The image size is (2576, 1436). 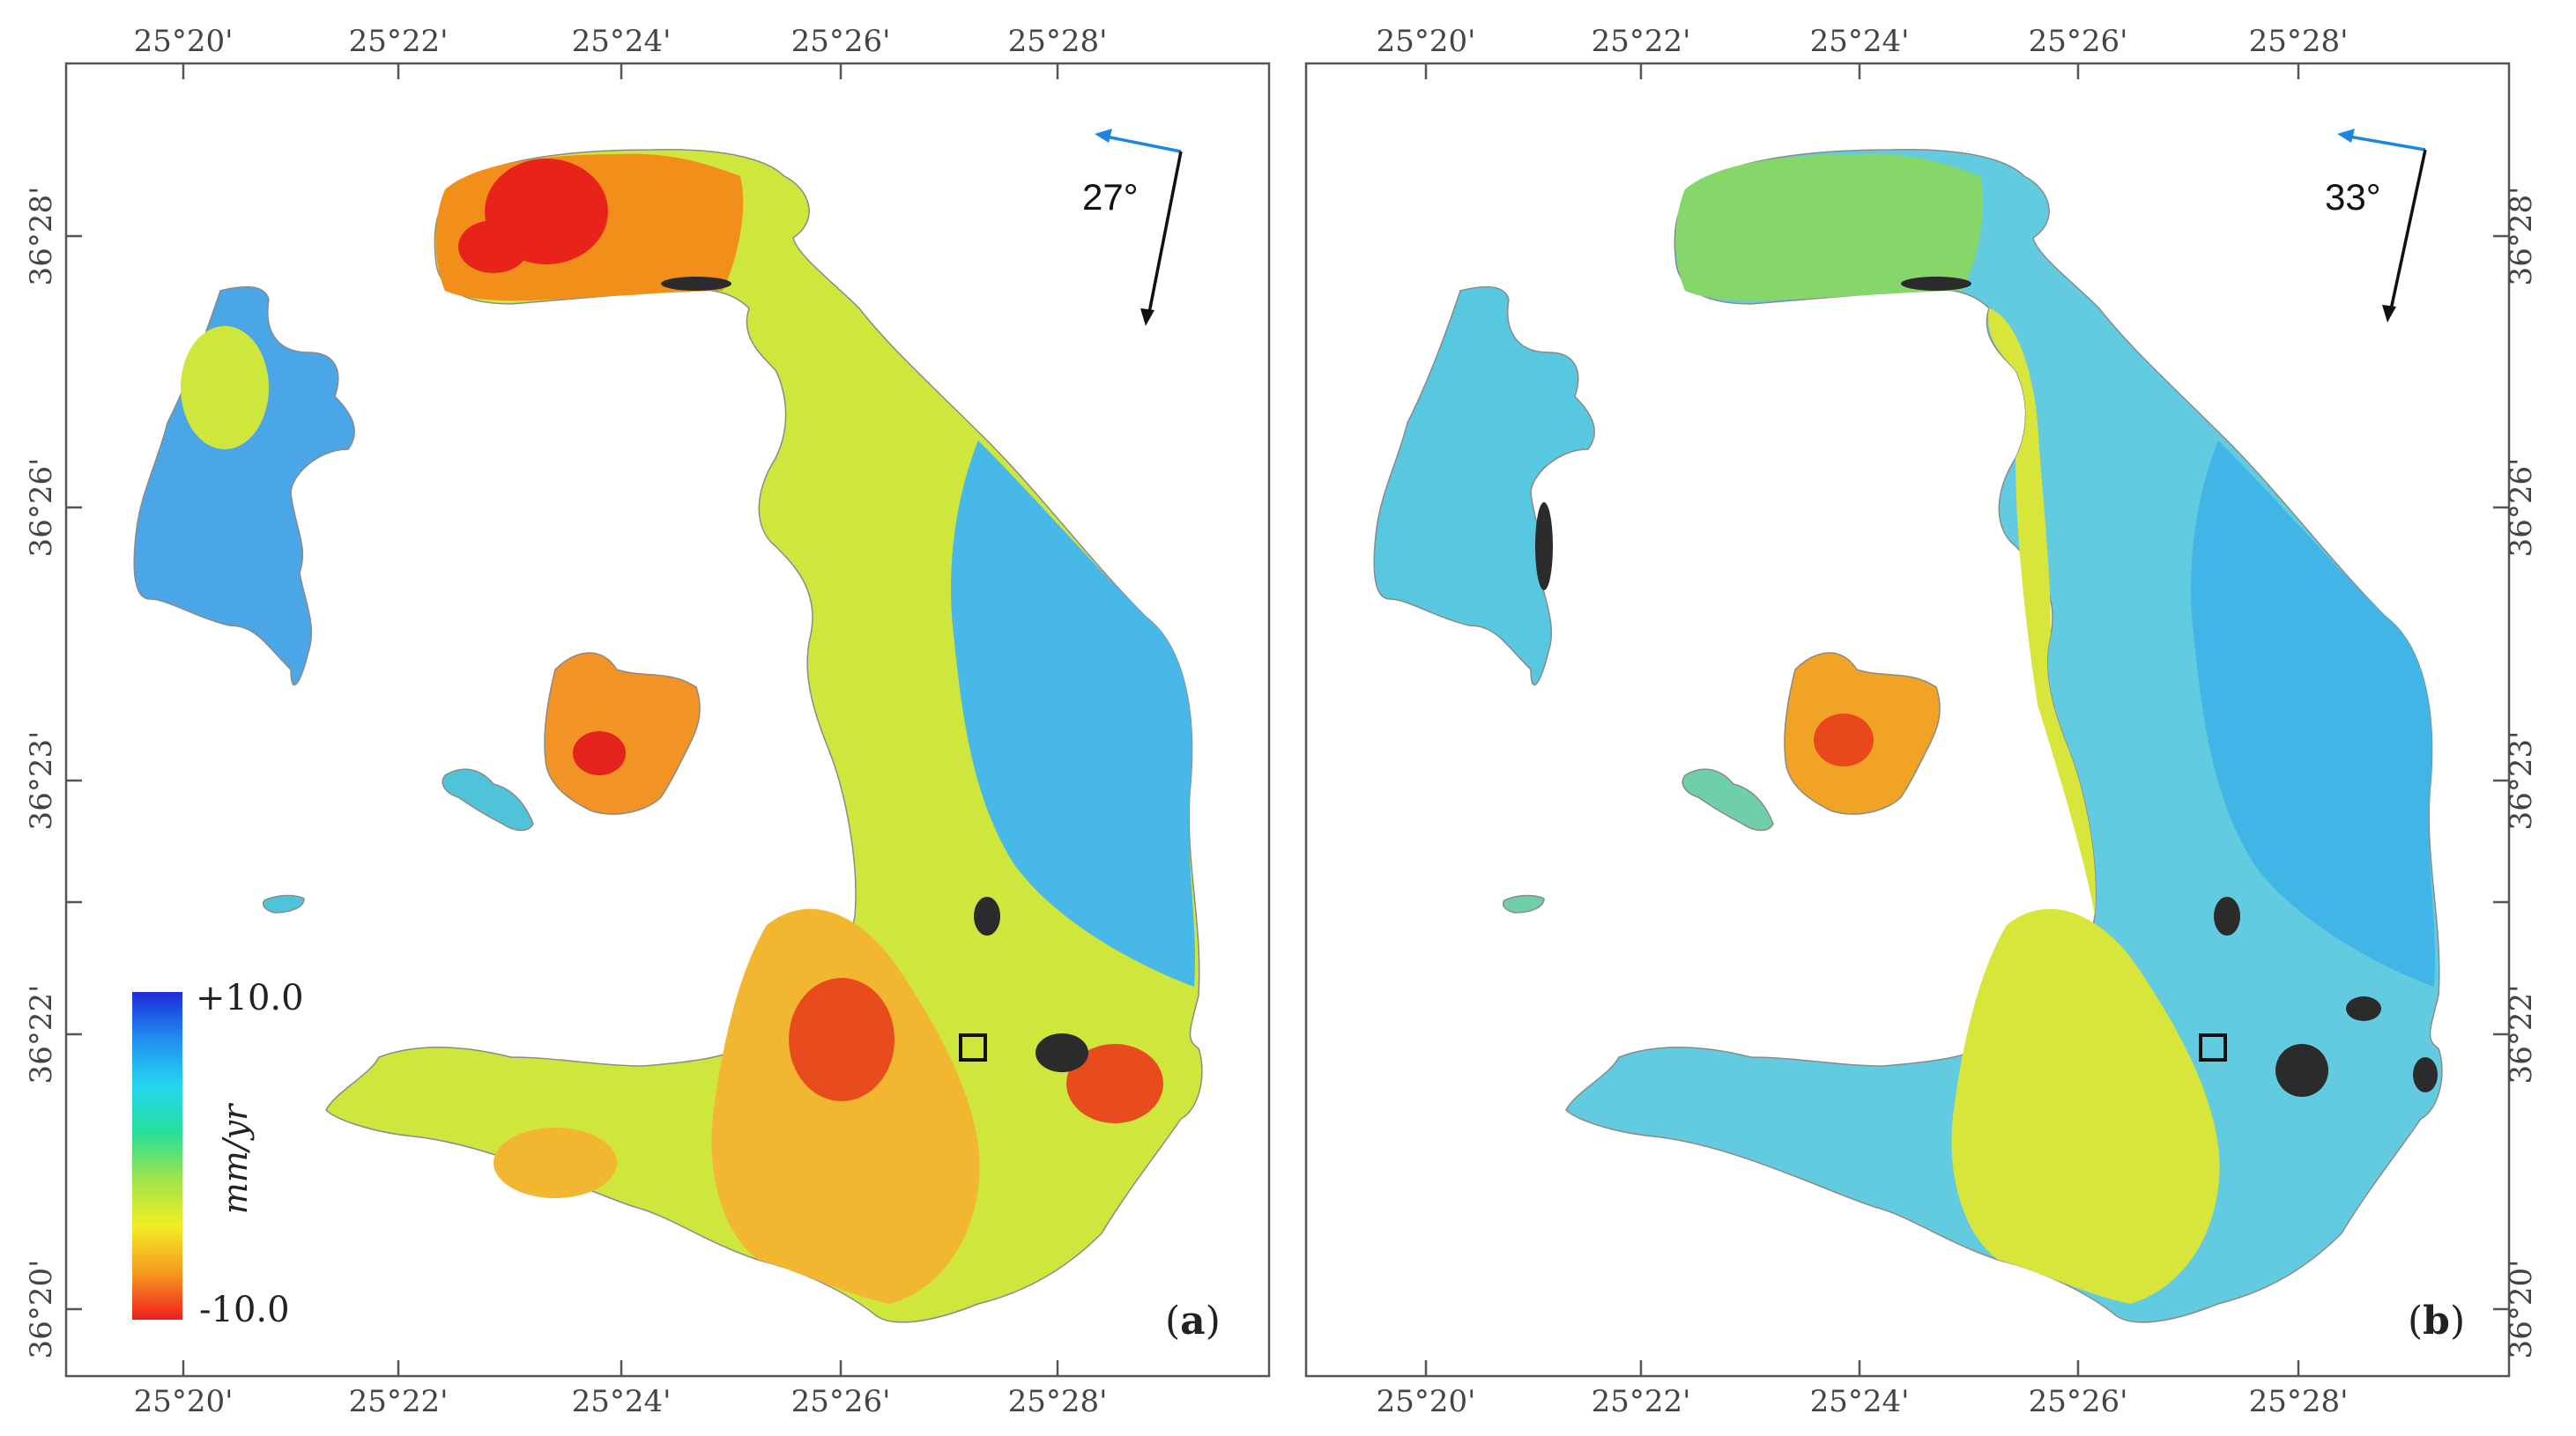 I want to click on panel-b-bottom-ticks, so click(x=1862, y=1368).